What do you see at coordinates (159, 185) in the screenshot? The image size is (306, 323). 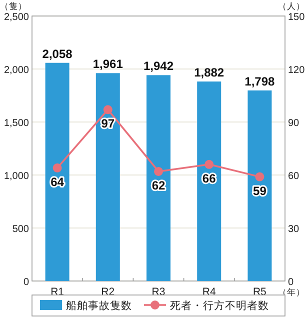 I see `data-label: 62` at bounding box center [159, 185].